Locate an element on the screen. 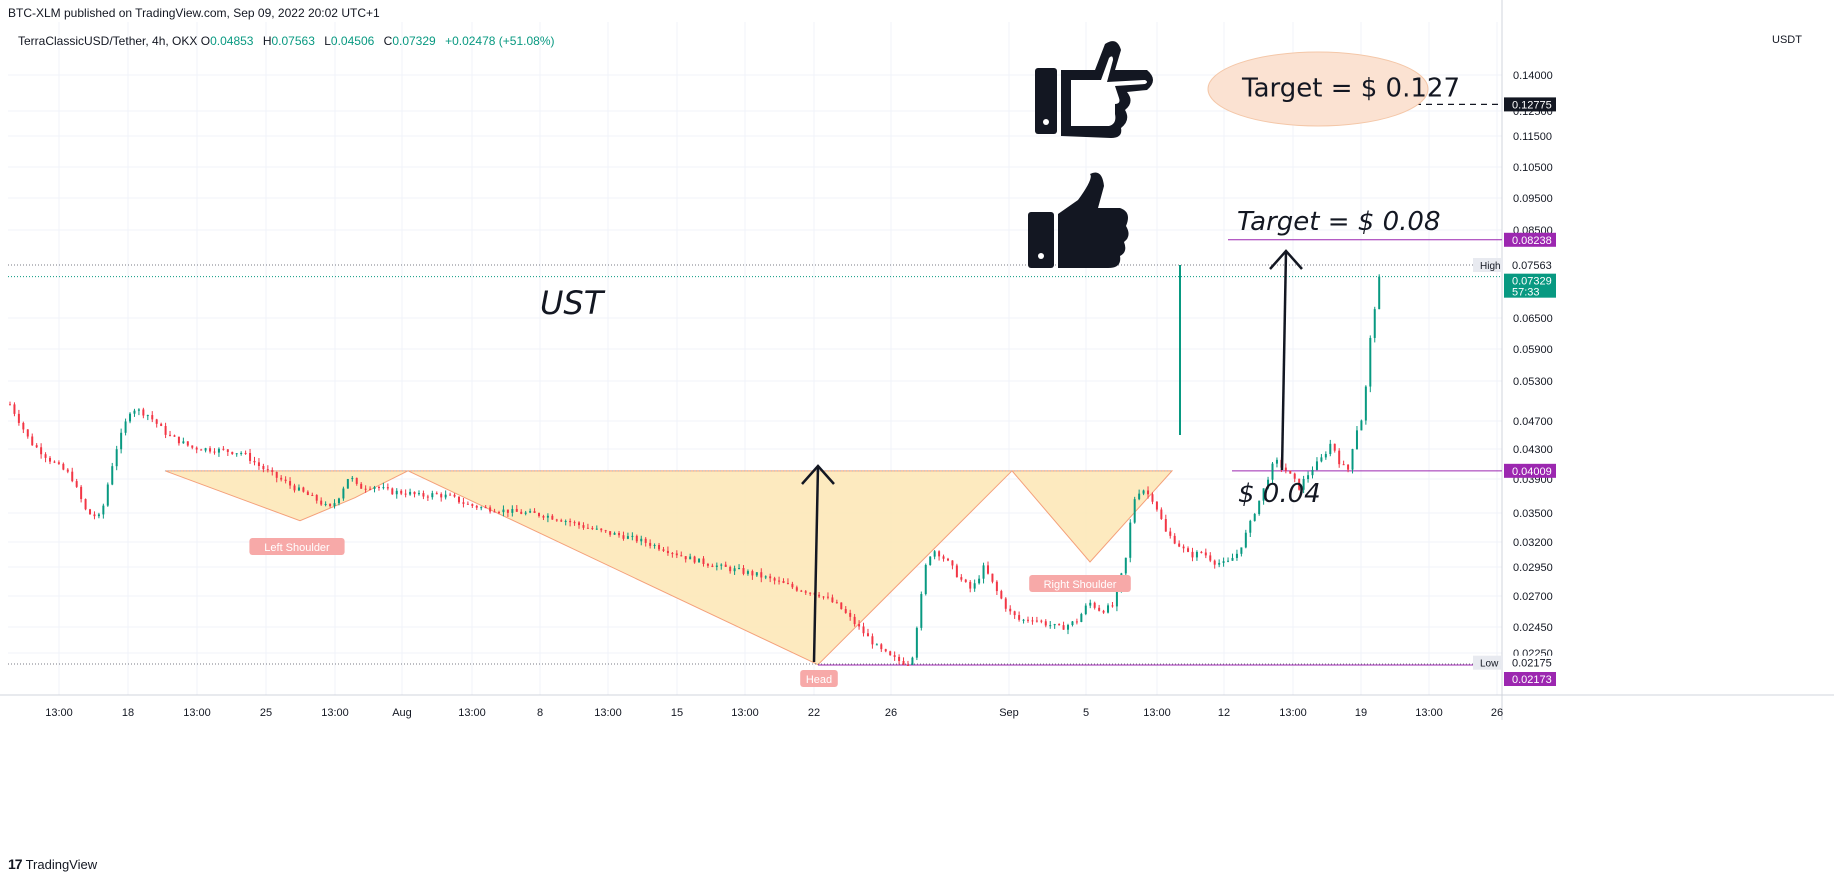 The width and height of the screenshot is (1834, 882). right-shoulder-label: Right Shoulder is located at coordinates (1080, 585).